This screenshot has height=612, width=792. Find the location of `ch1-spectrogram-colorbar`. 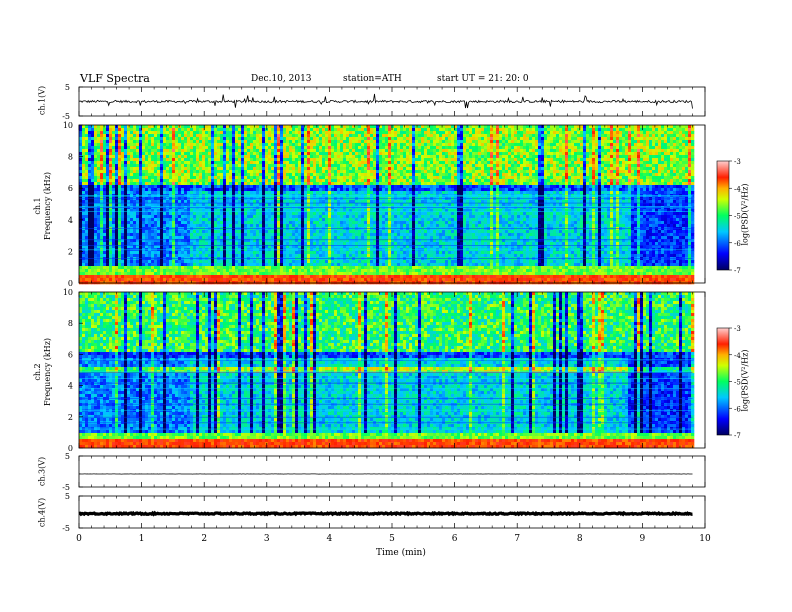

ch1-spectrogram-colorbar is located at coordinates (723, 215).